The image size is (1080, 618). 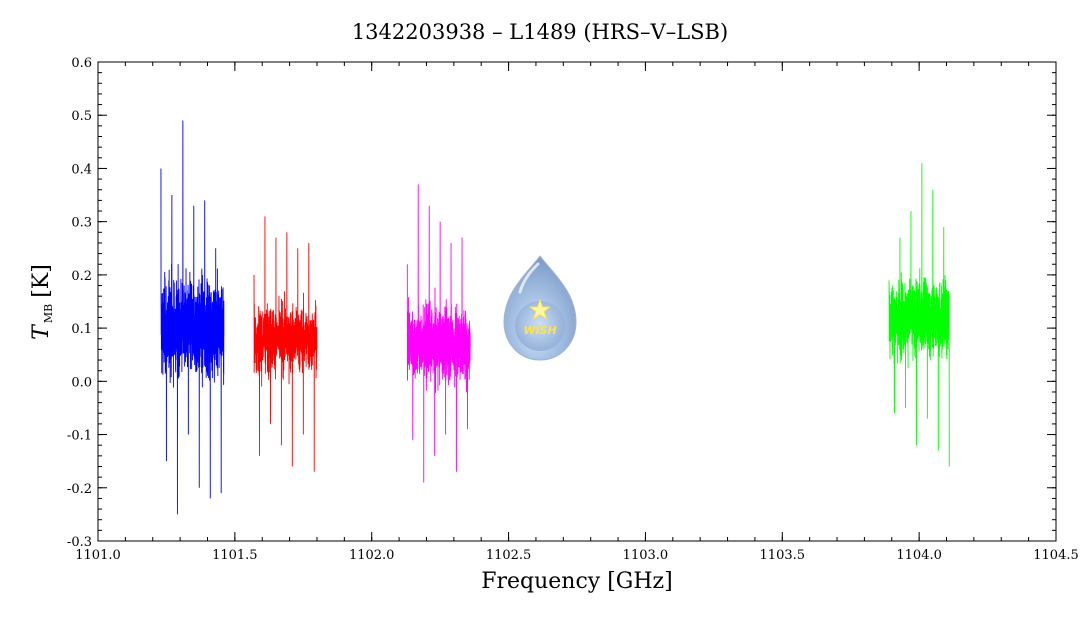 What do you see at coordinates (646, 555) in the screenshot?
I see `x-tick-label: 1103.0` at bounding box center [646, 555].